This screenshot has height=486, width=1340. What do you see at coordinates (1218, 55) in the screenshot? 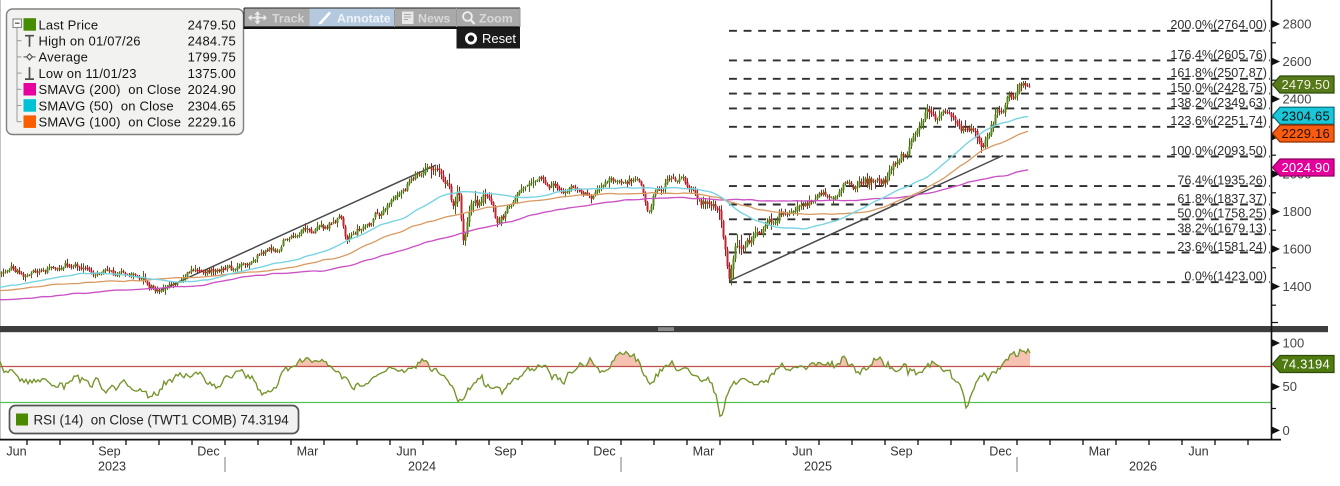
I see `svg-text: 176.4%(2605.76)` at bounding box center [1218, 55].